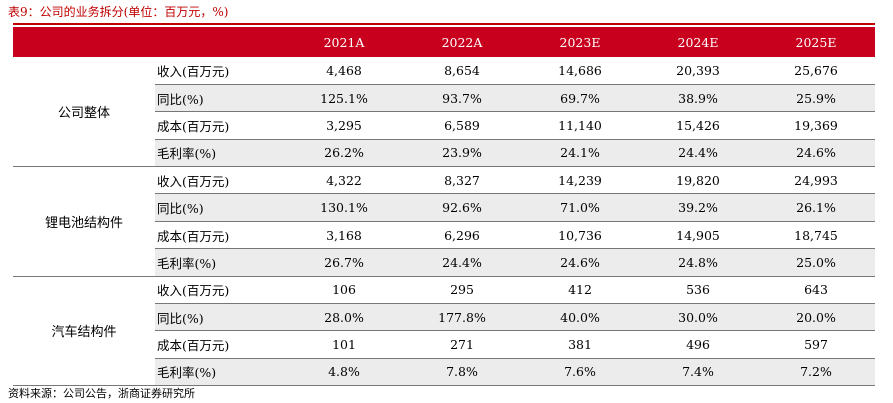 The image size is (893, 403). Describe the element at coordinates (698, 262) in the screenshot. I see `table-cell: 24.8%` at that location.